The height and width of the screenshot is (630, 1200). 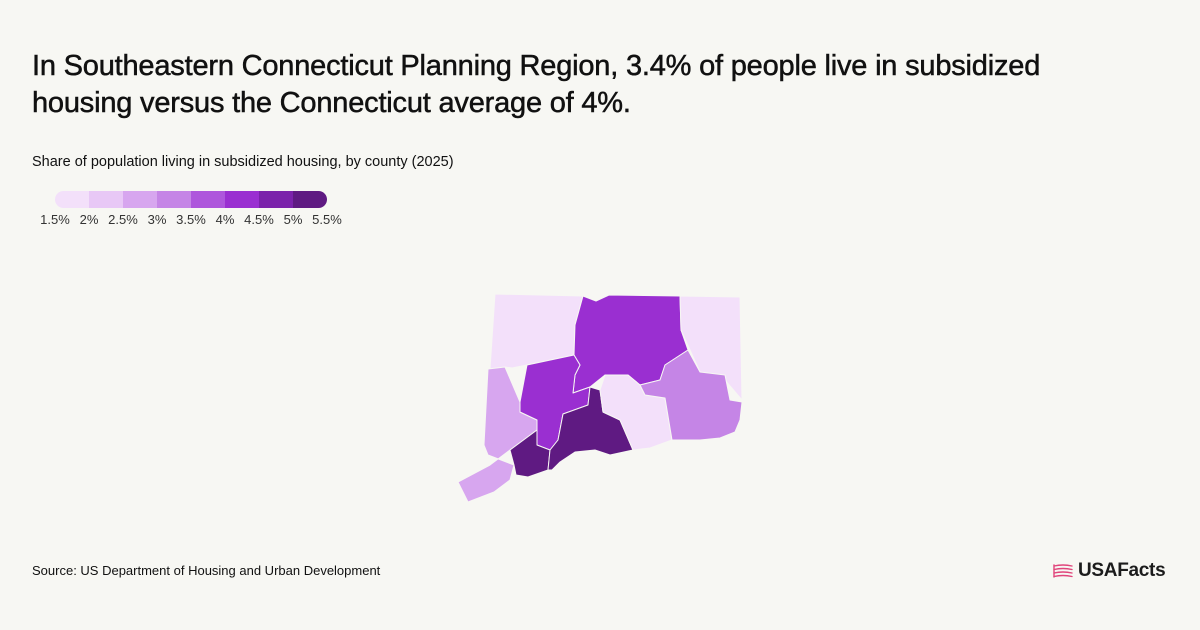 I want to click on legend-tick: 2%, so click(x=89, y=219).